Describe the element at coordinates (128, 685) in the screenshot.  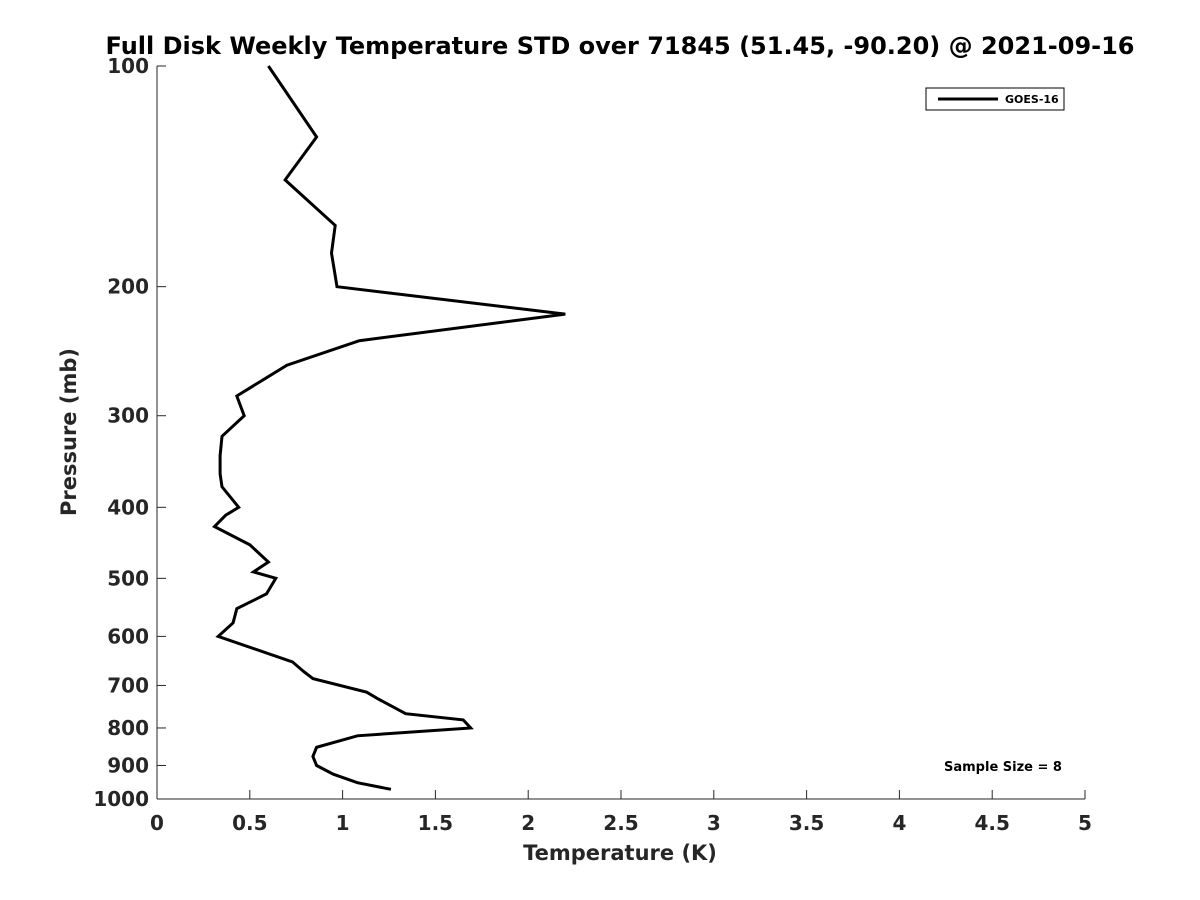
I see `y-tick-label: 700` at that location.